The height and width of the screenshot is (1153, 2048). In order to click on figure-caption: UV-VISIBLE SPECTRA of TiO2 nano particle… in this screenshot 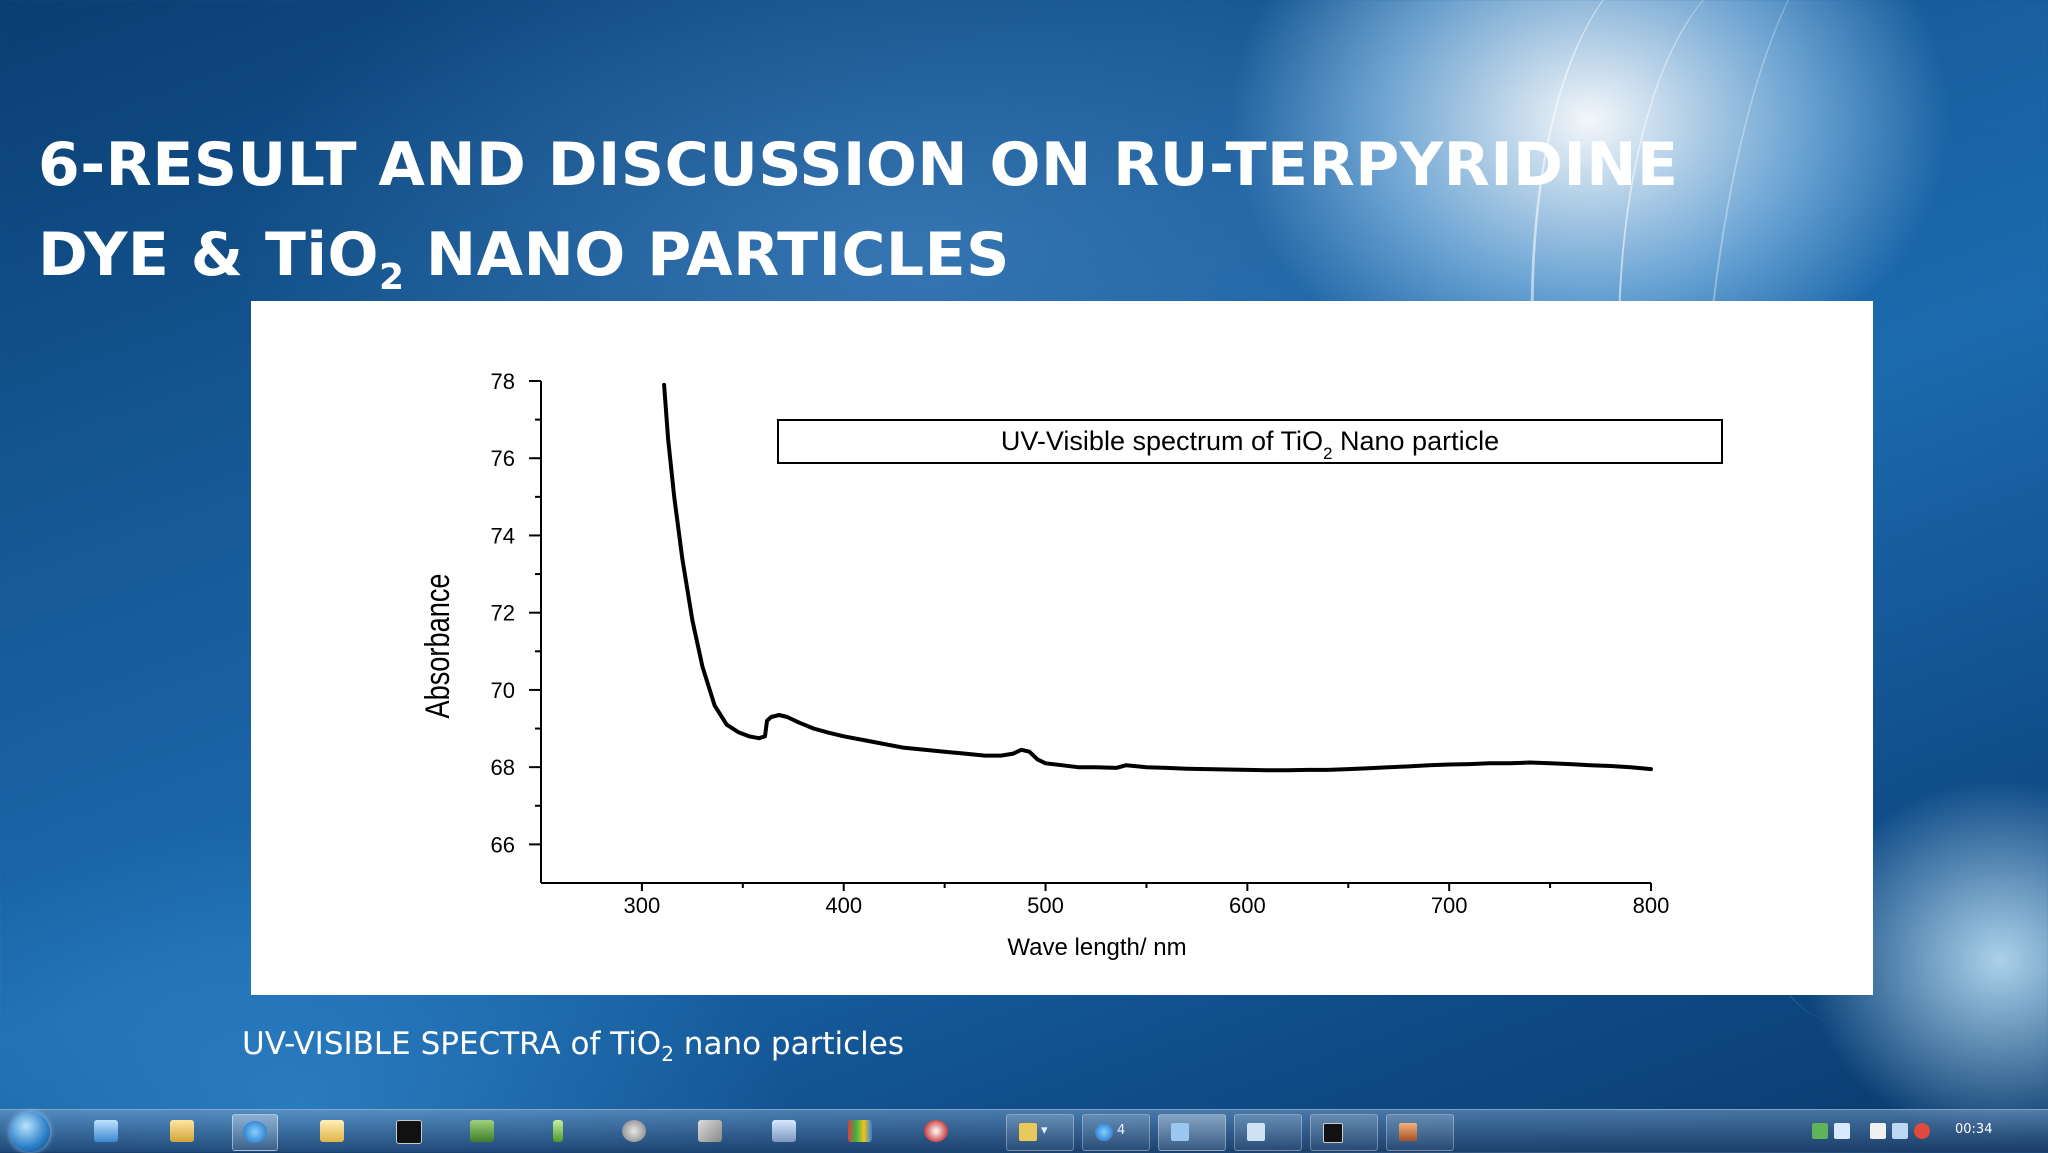, I will do `click(573, 1046)`.